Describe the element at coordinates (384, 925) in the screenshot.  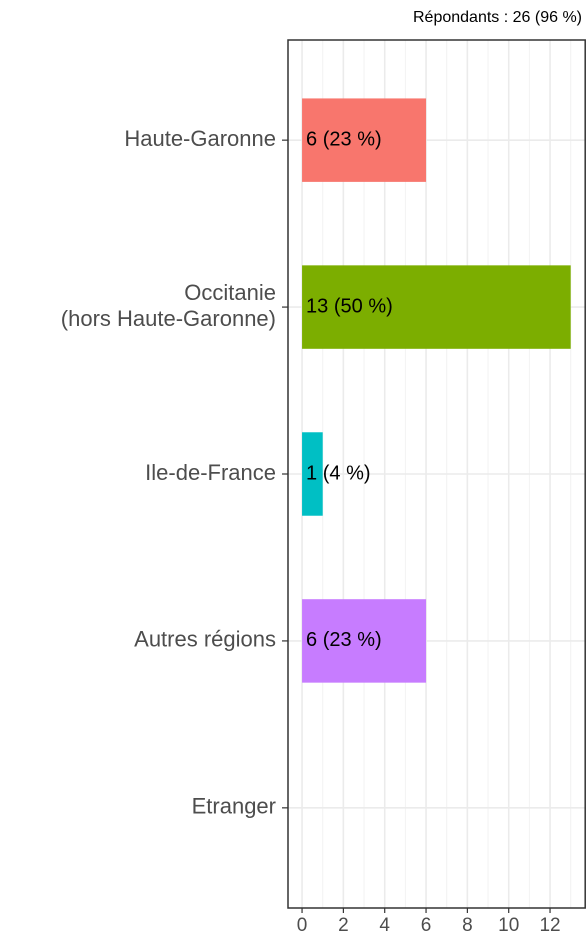
I see `x-tick-label: 4` at that location.